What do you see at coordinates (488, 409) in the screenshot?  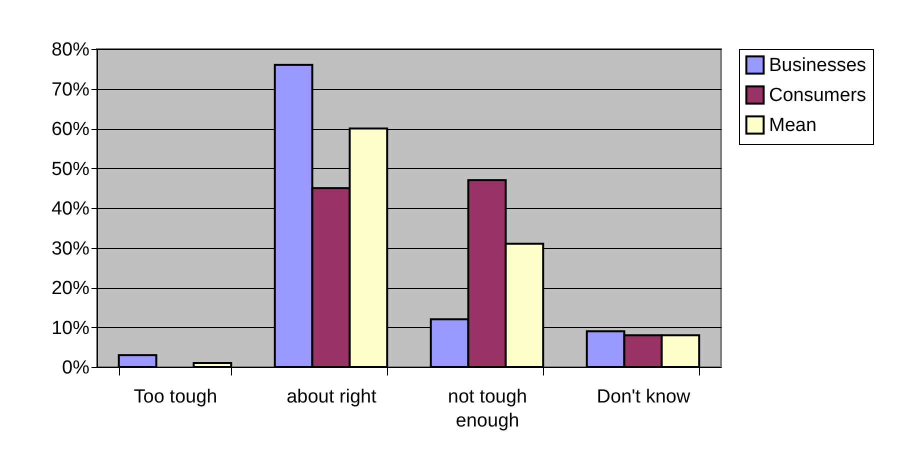 I see `x-tick-label: not tough enough` at bounding box center [488, 409].